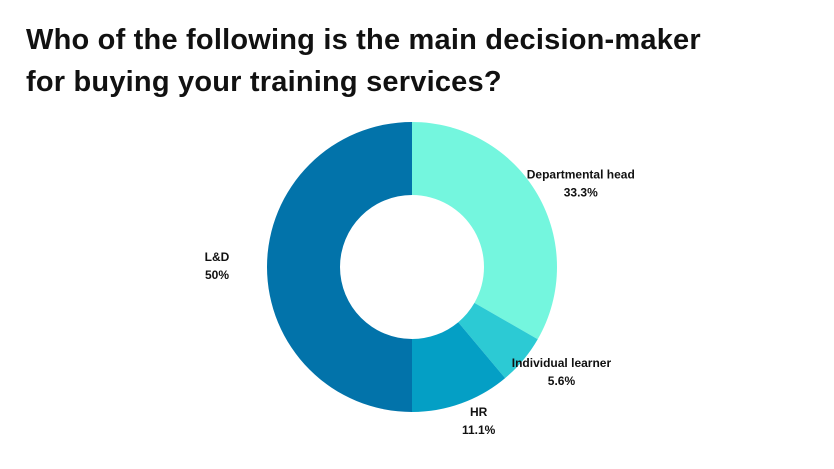  I want to click on slice-value: 50%, so click(217, 275).